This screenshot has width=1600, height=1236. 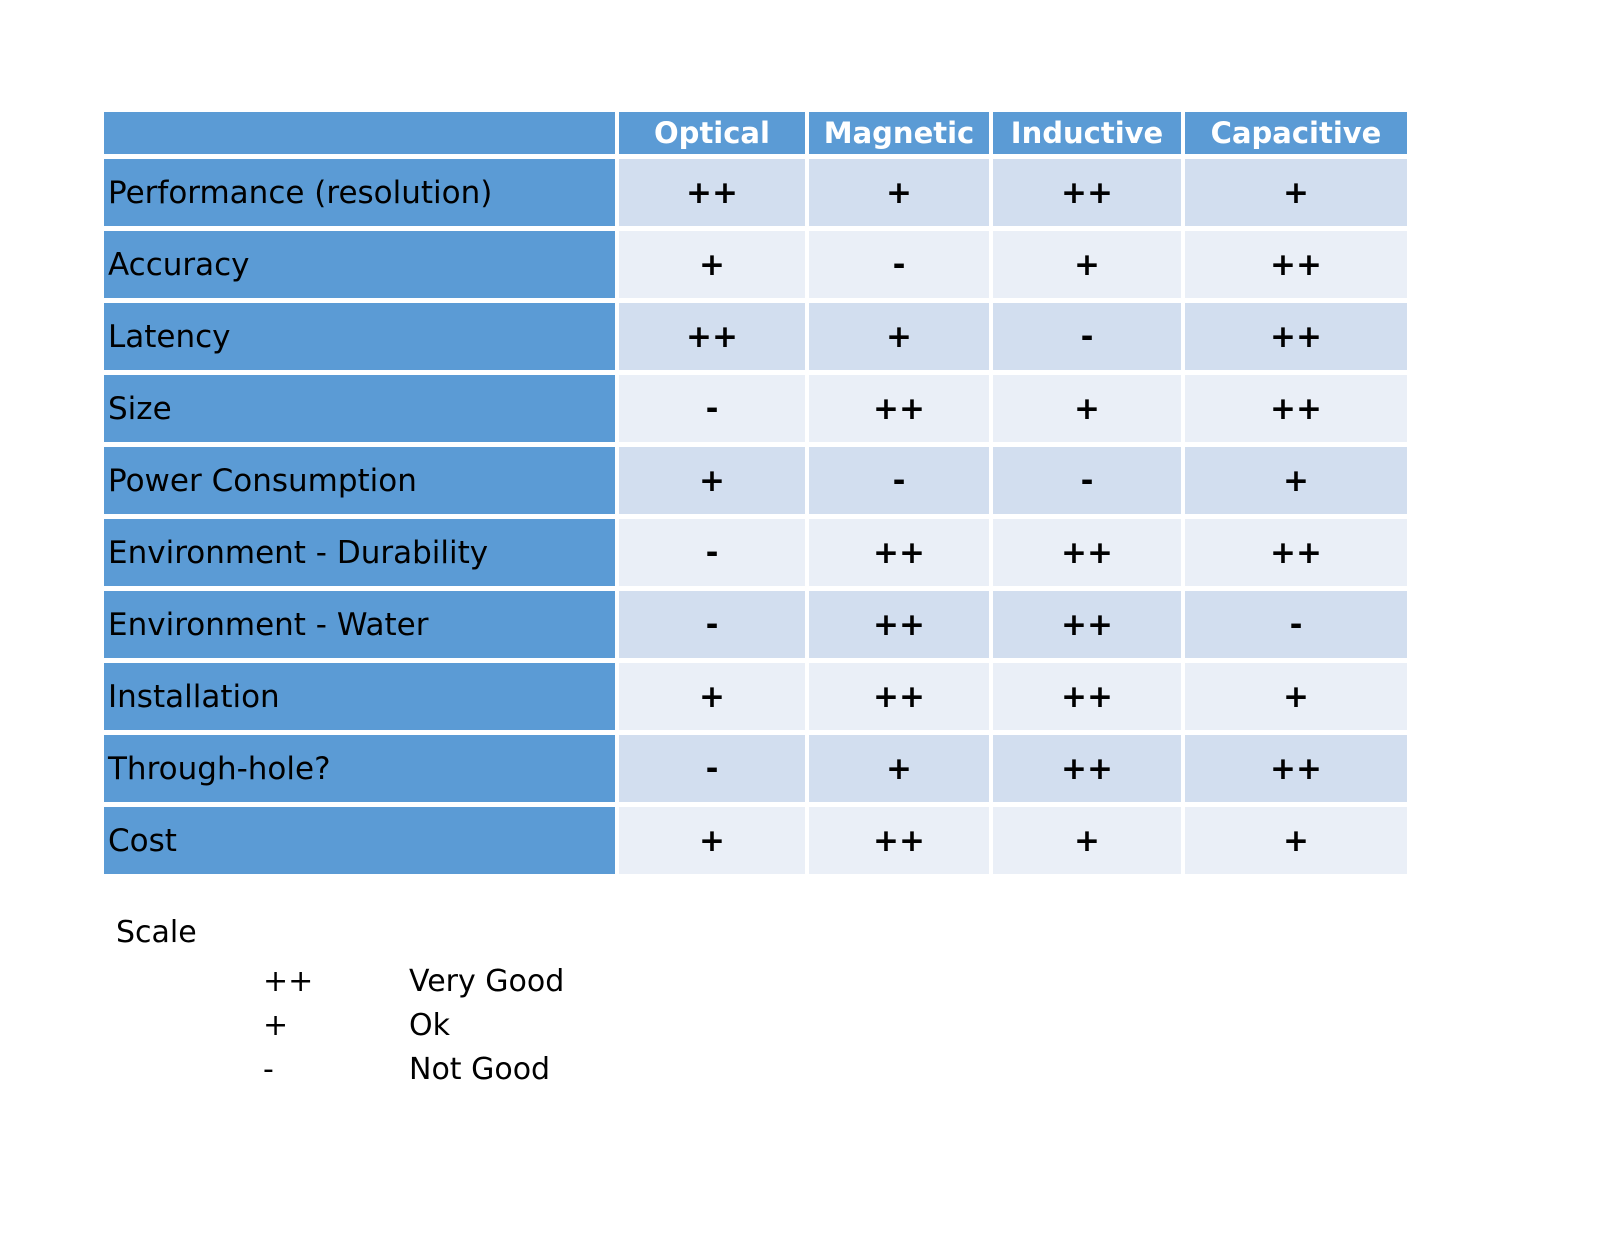 What do you see at coordinates (268, 1069) in the screenshot?
I see `legend-symbol: -` at bounding box center [268, 1069].